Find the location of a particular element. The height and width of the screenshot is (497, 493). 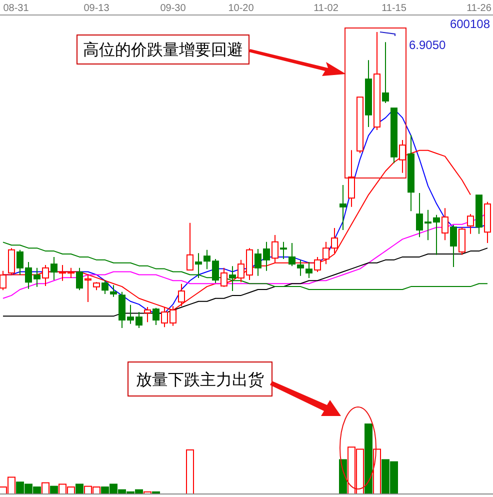

x-tick-label: 10-20 is located at coordinates (241, 8).